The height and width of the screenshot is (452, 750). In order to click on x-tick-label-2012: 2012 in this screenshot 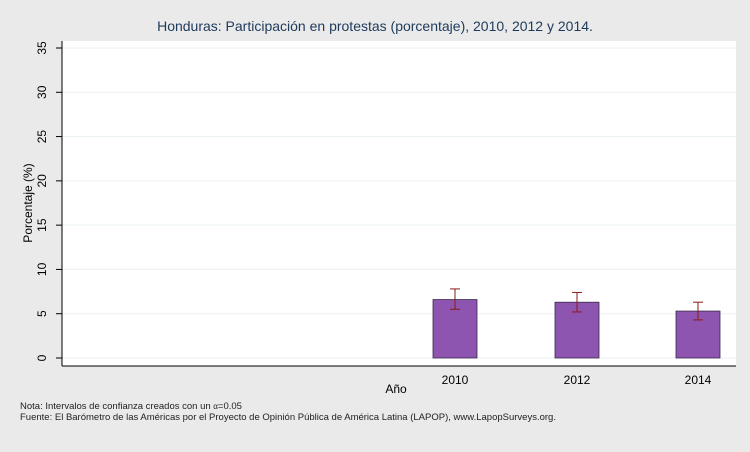, I will do `click(577, 380)`.